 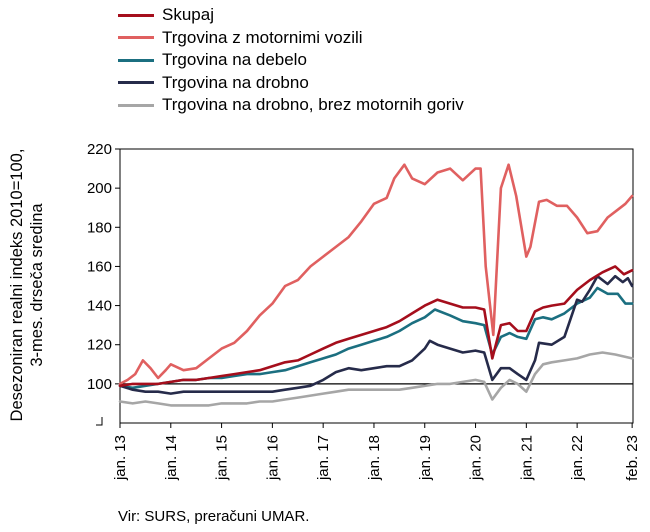 I want to click on x-tick-label: jan. 14, so click(x=171, y=458).